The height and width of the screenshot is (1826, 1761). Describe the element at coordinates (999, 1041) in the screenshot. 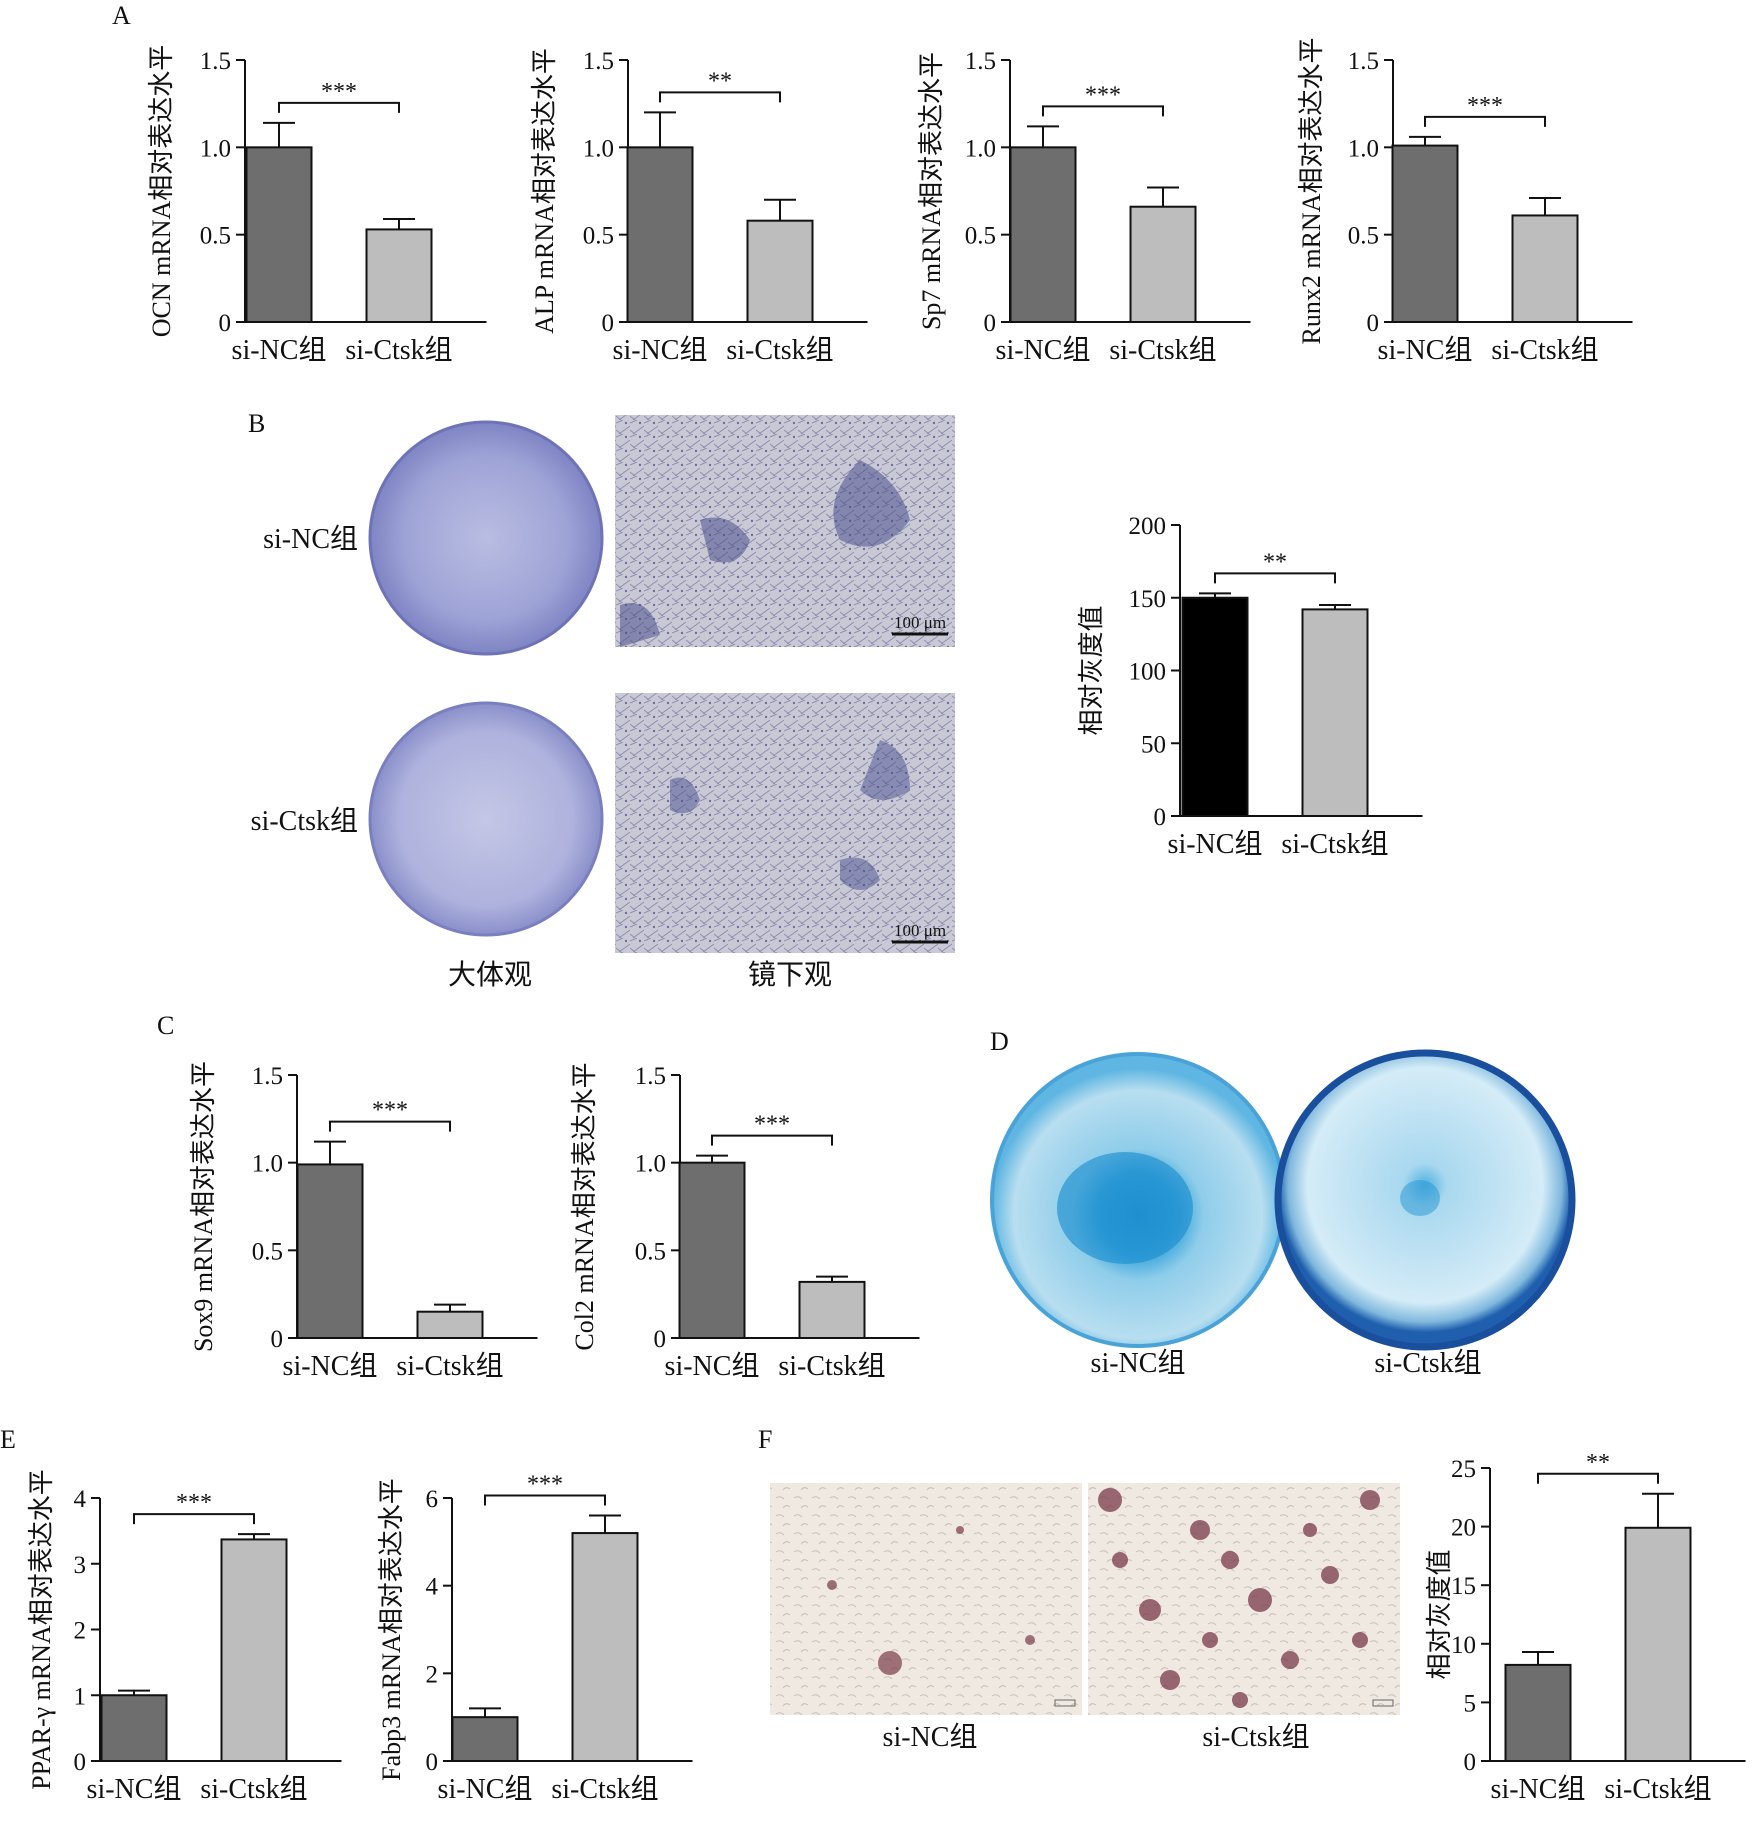

I see `panel-letter-d: D` at that location.